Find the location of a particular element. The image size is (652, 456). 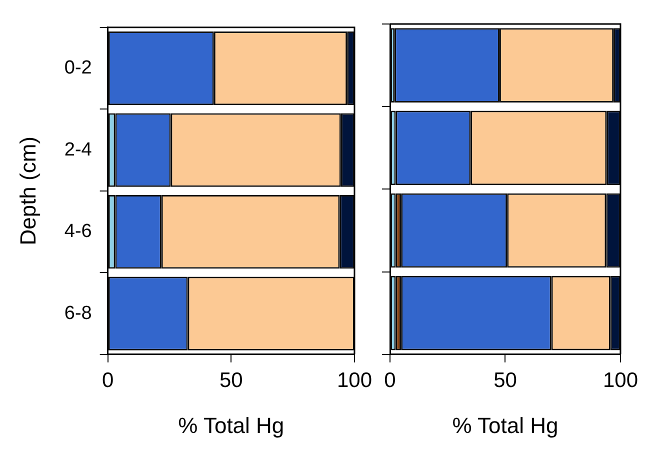

y-tick-label: 4-6 is located at coordinates (78, 231).